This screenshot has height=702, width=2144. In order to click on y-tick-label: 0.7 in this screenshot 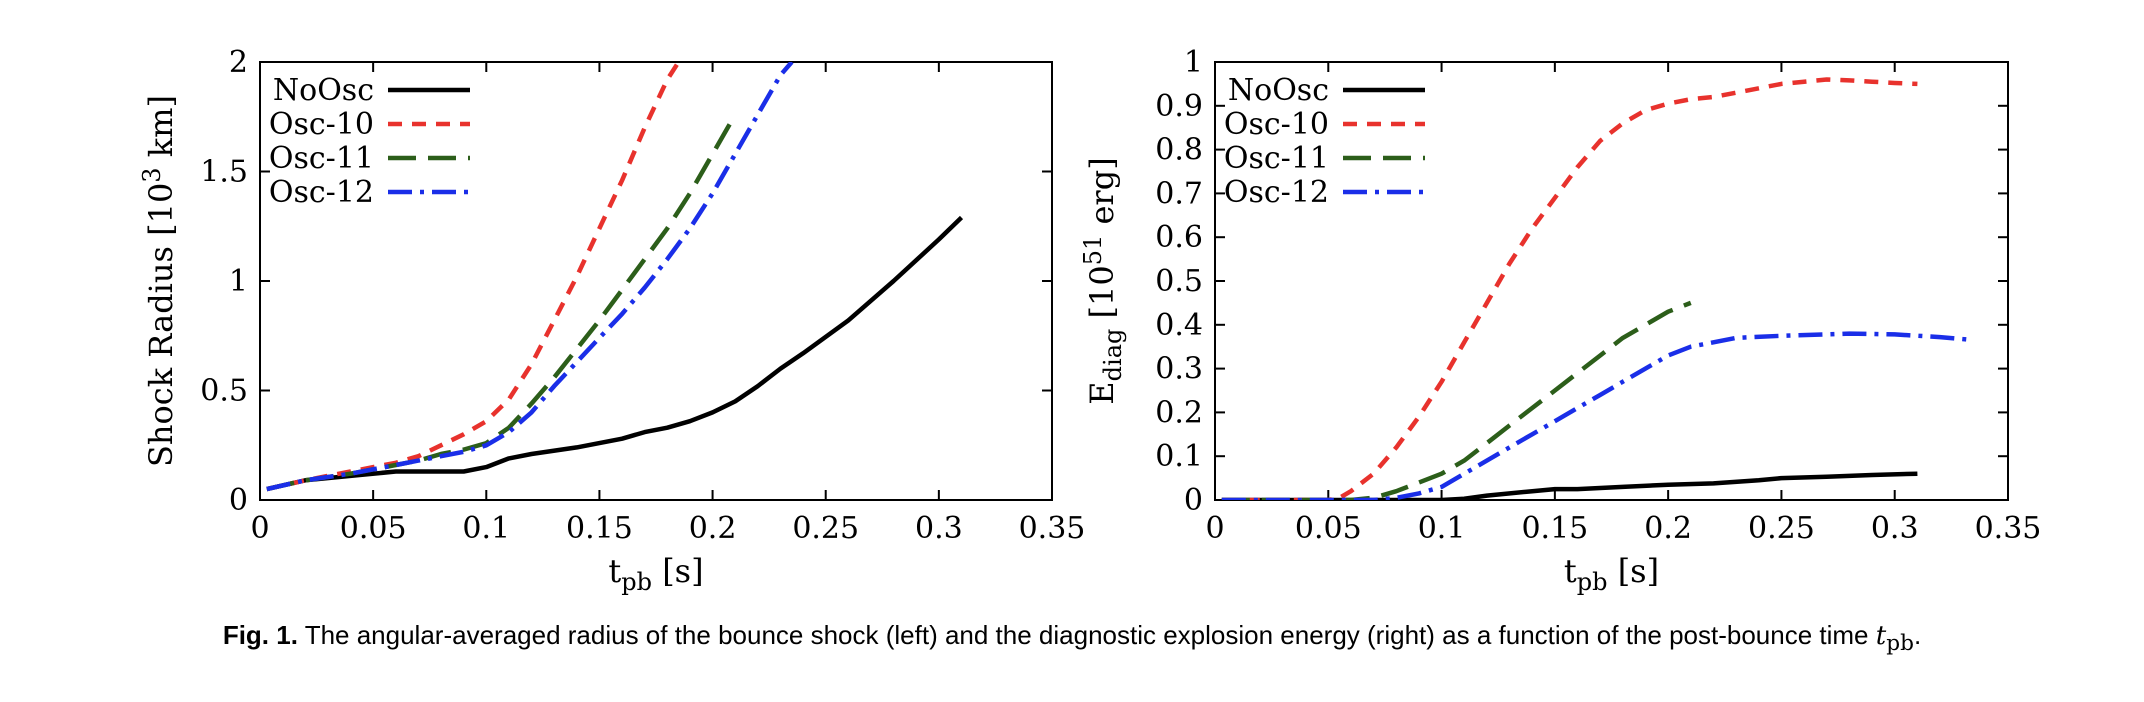, I will do `click(1179, 193)`.